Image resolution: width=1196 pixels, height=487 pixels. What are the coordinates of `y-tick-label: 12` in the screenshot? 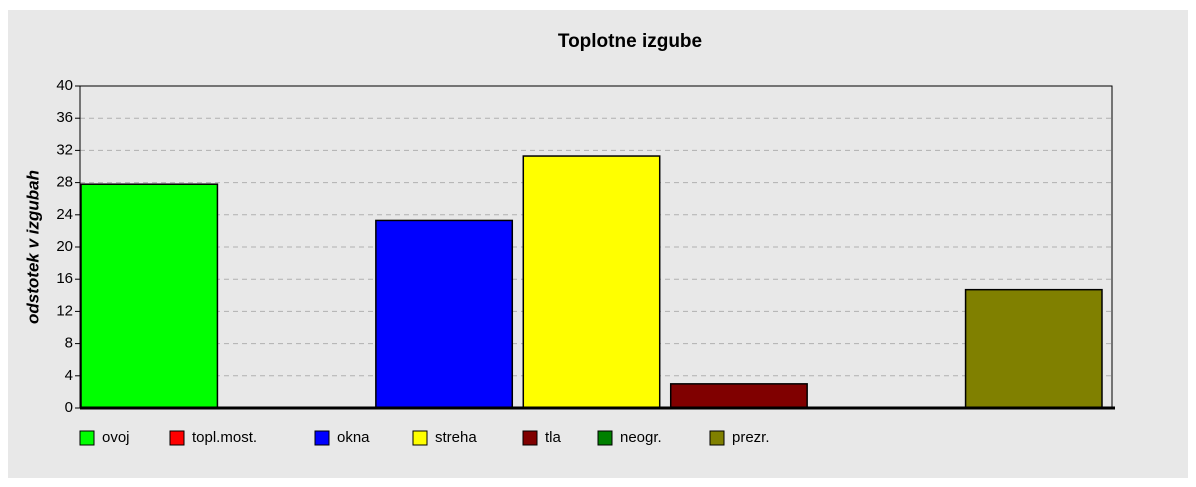 It's located at (64, 310).